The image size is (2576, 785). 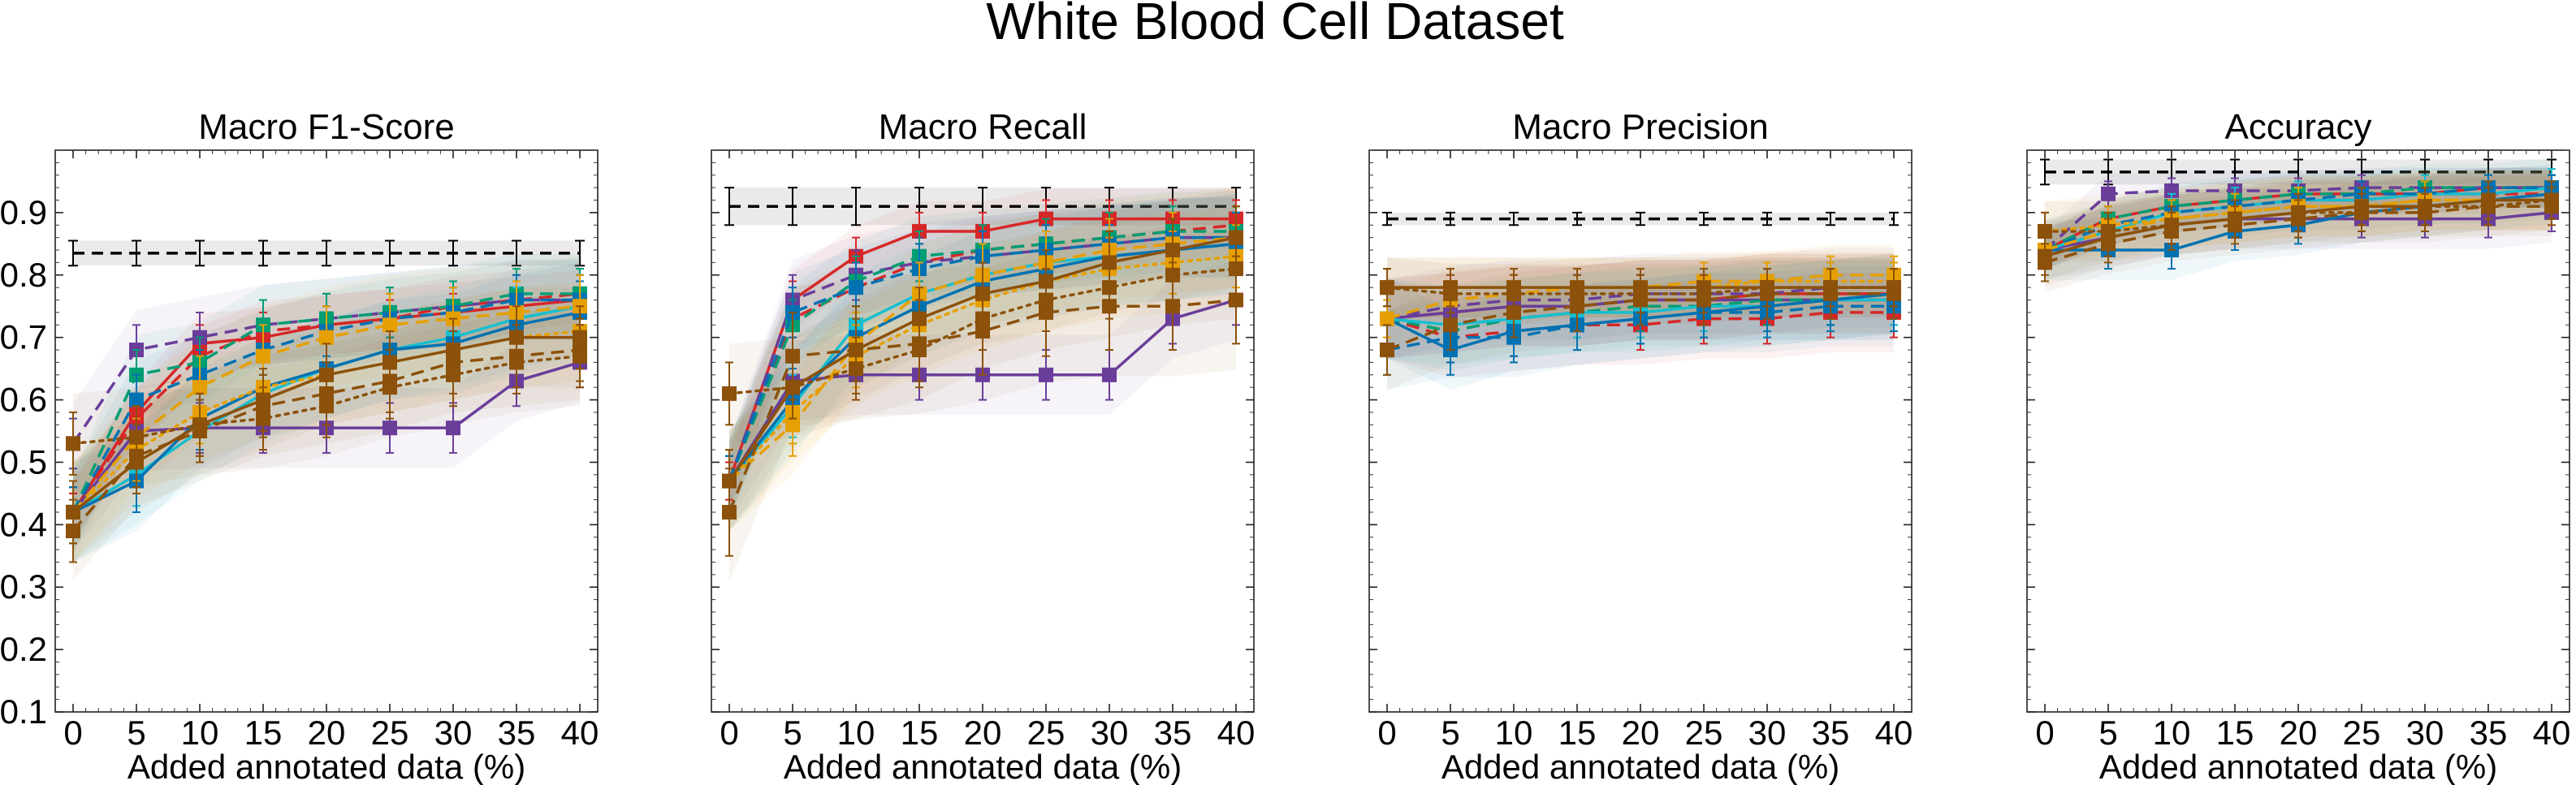 I want to click on y-tick-label: 0.9, so click(x=24, y=212).